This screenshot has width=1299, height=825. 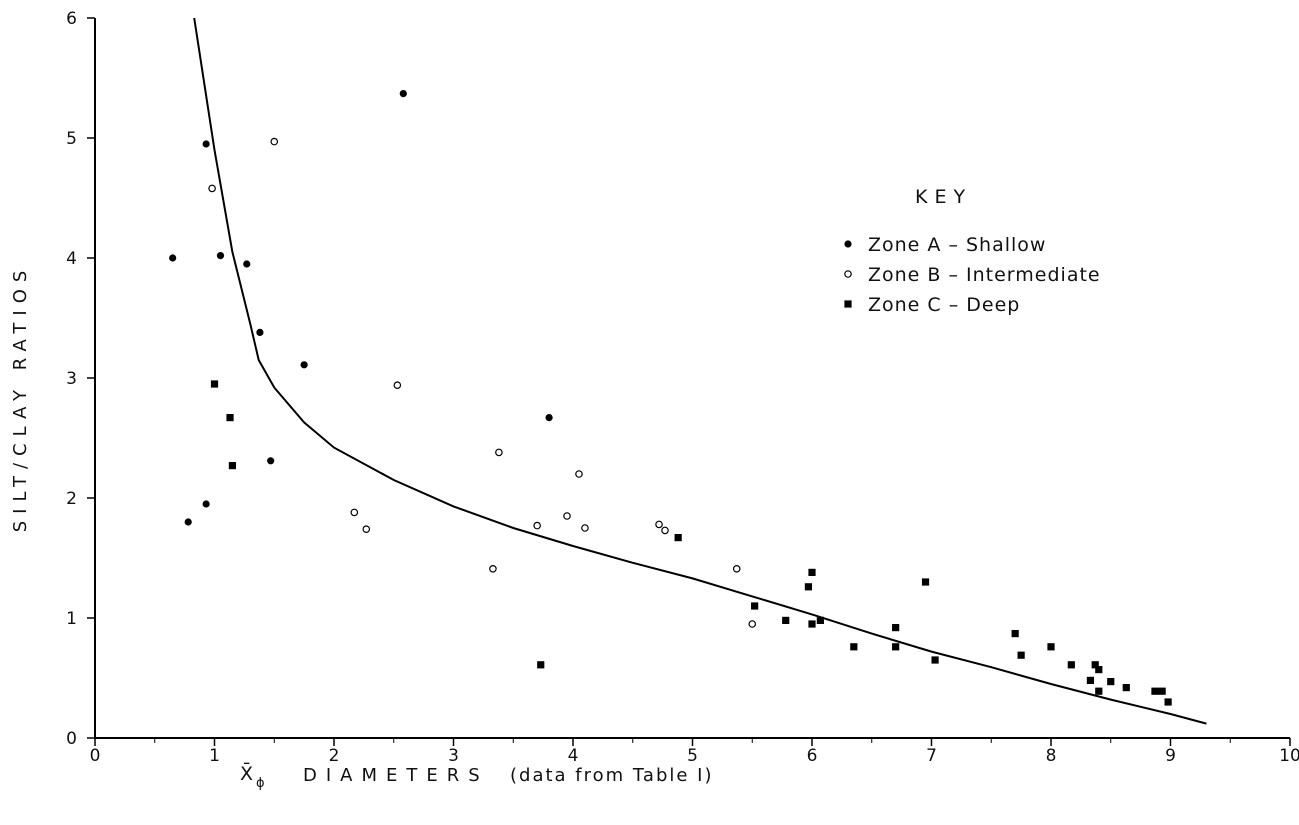 I want to click on legend-title: KEY, so click(x=943, y=197).